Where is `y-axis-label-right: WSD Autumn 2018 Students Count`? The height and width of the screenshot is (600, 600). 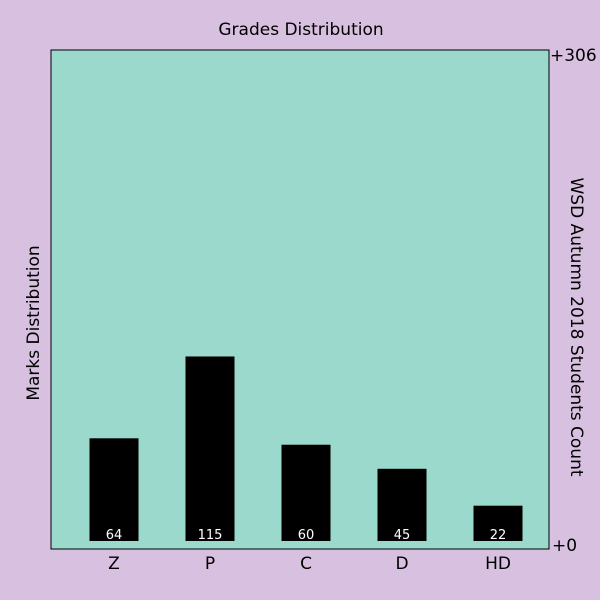 y-axis-label-right: WSD Autumn 2018 Students Count is located at coordinates (576, 326).